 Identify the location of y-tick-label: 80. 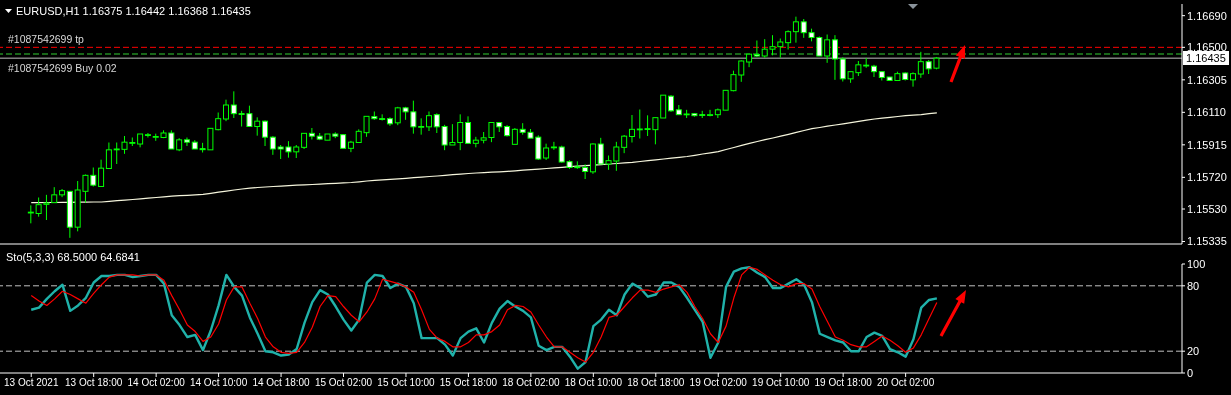
(1193, 285).